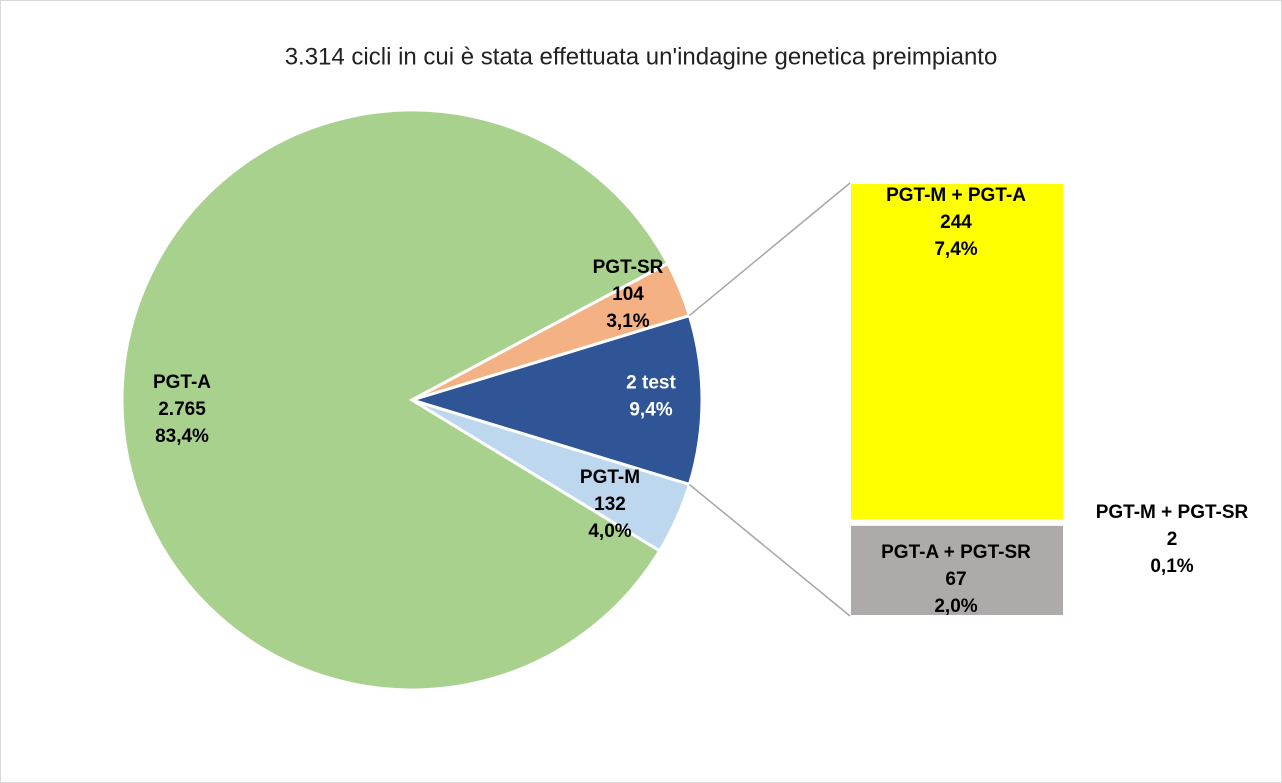 The width and height of the screenshot is (1282, 783). What do you see at coordinates (628, 294) in the screenshot?
I see `data-label: 104` at bounding box center [628, 294].